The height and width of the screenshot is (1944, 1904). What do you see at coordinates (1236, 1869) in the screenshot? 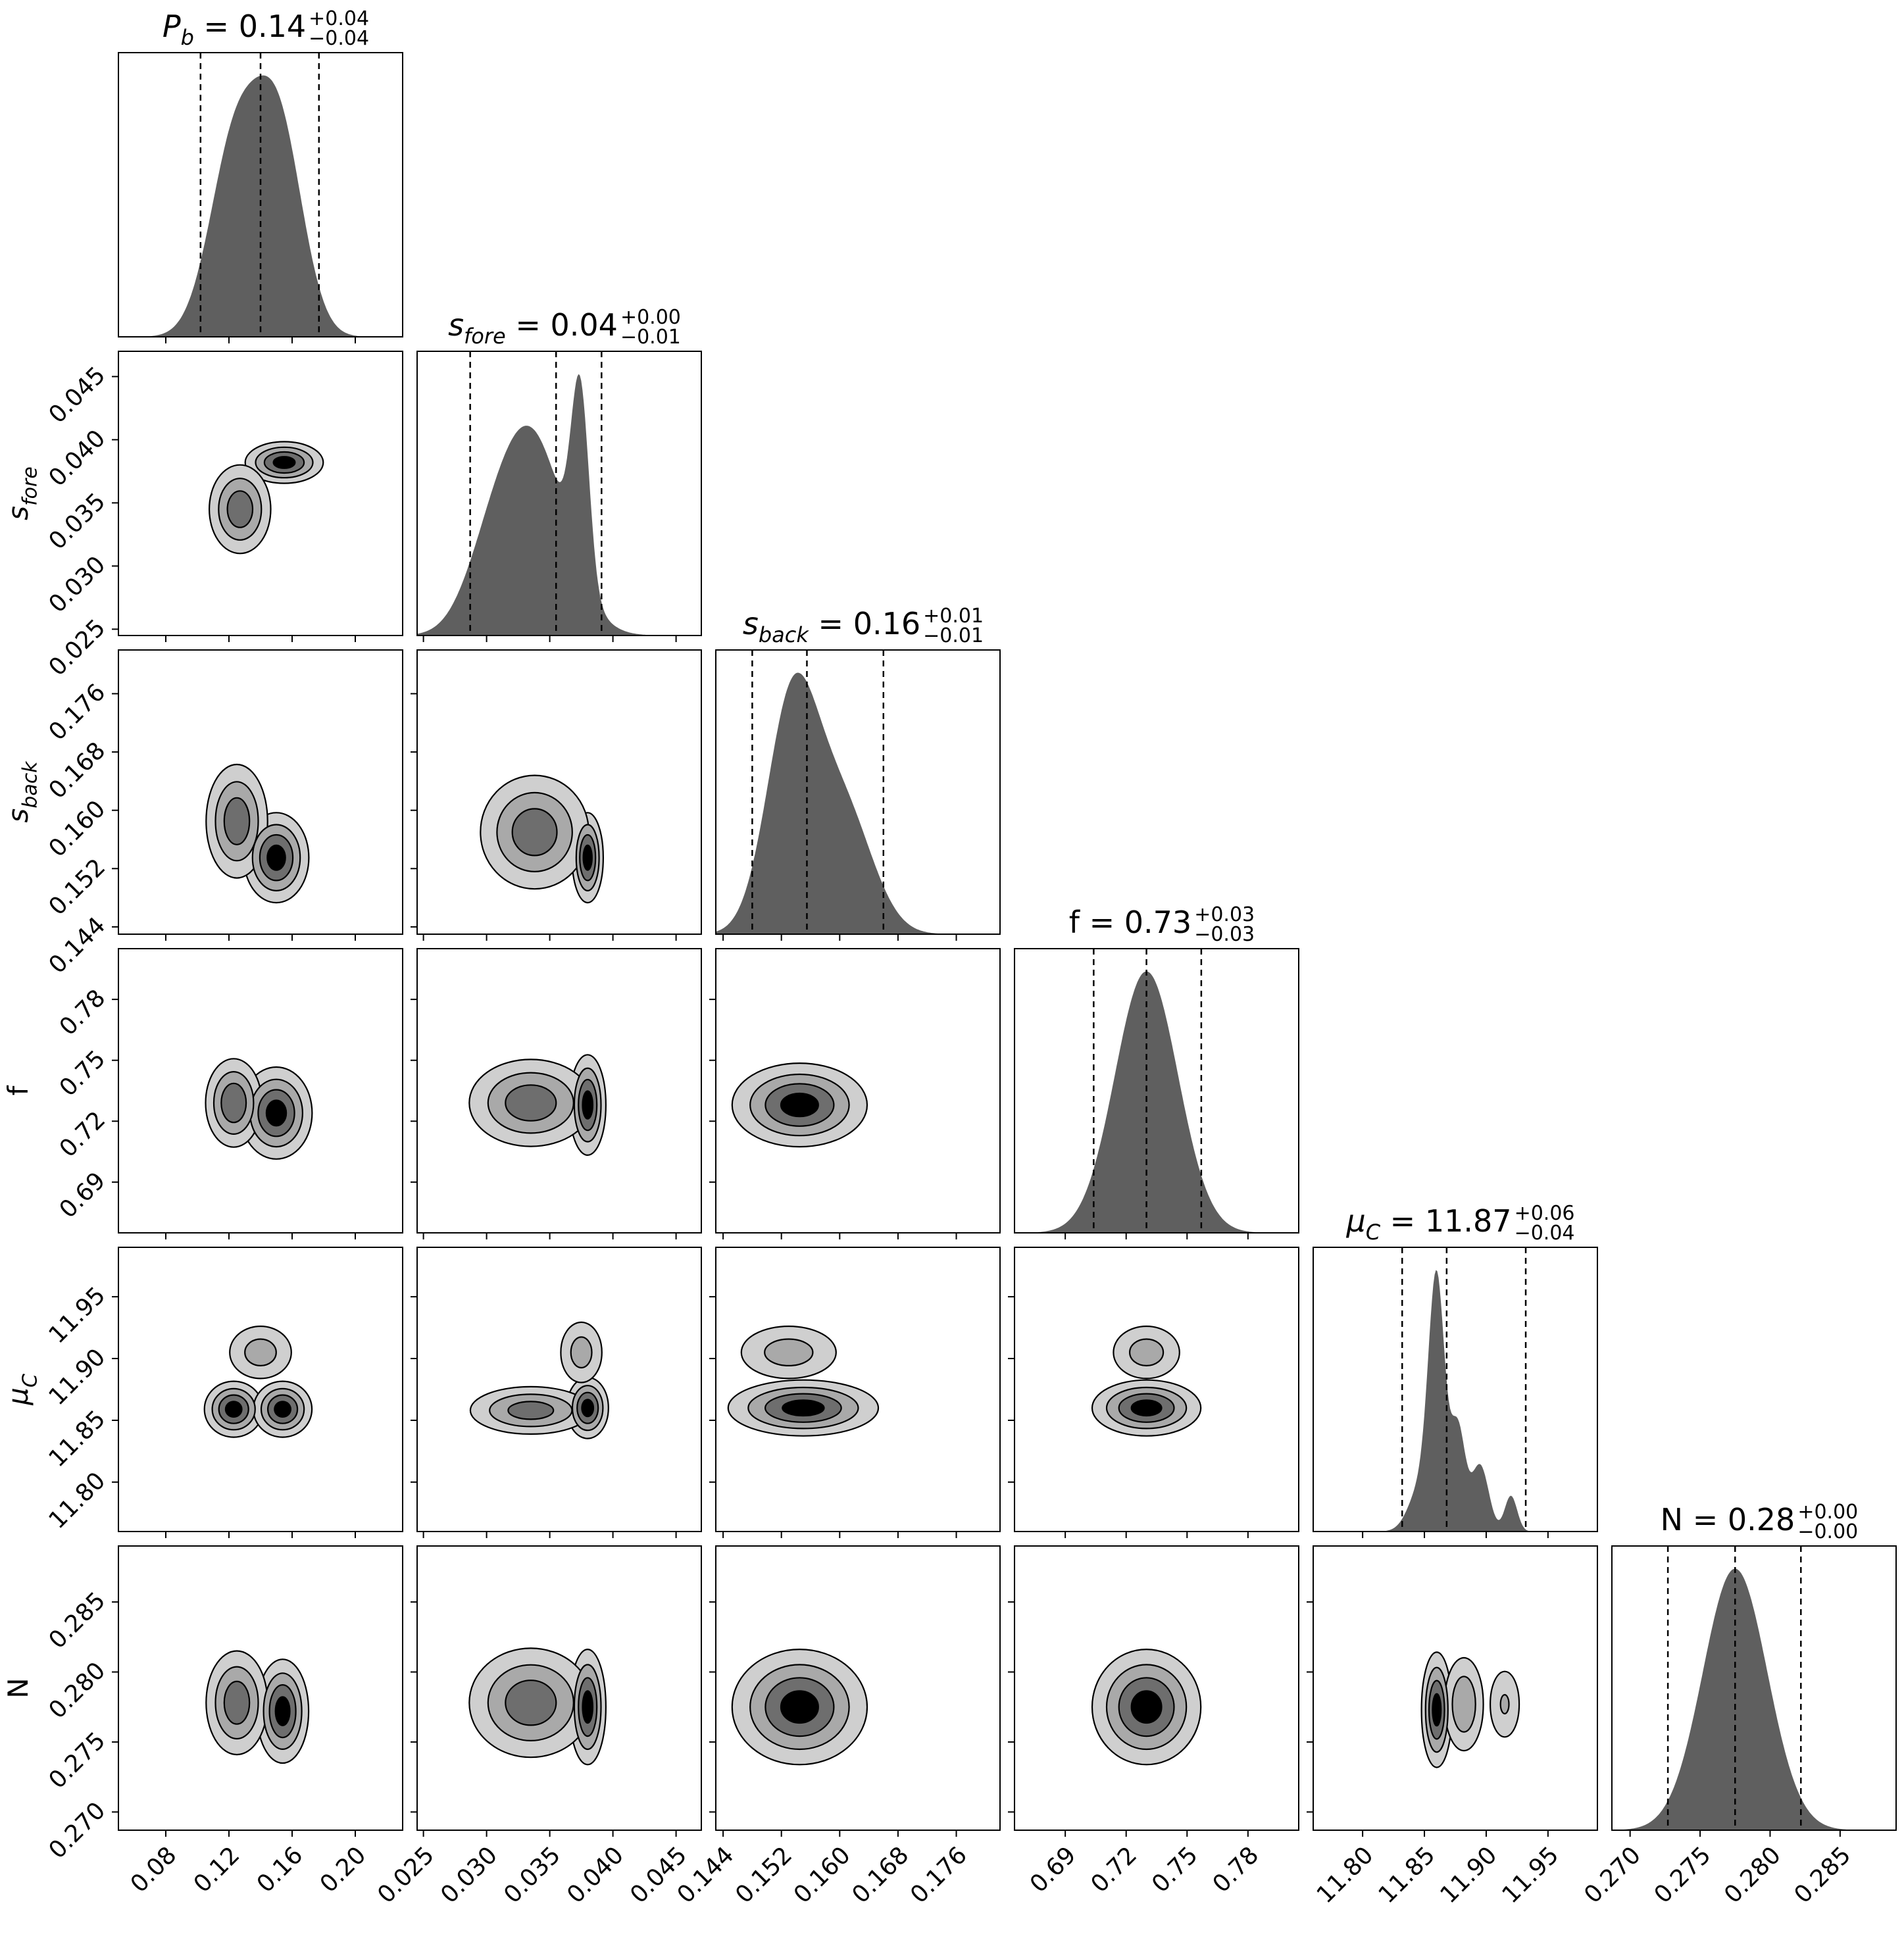
I see `x-tick-label-f-3: 0.78` at bounding box center [1236, 1869].